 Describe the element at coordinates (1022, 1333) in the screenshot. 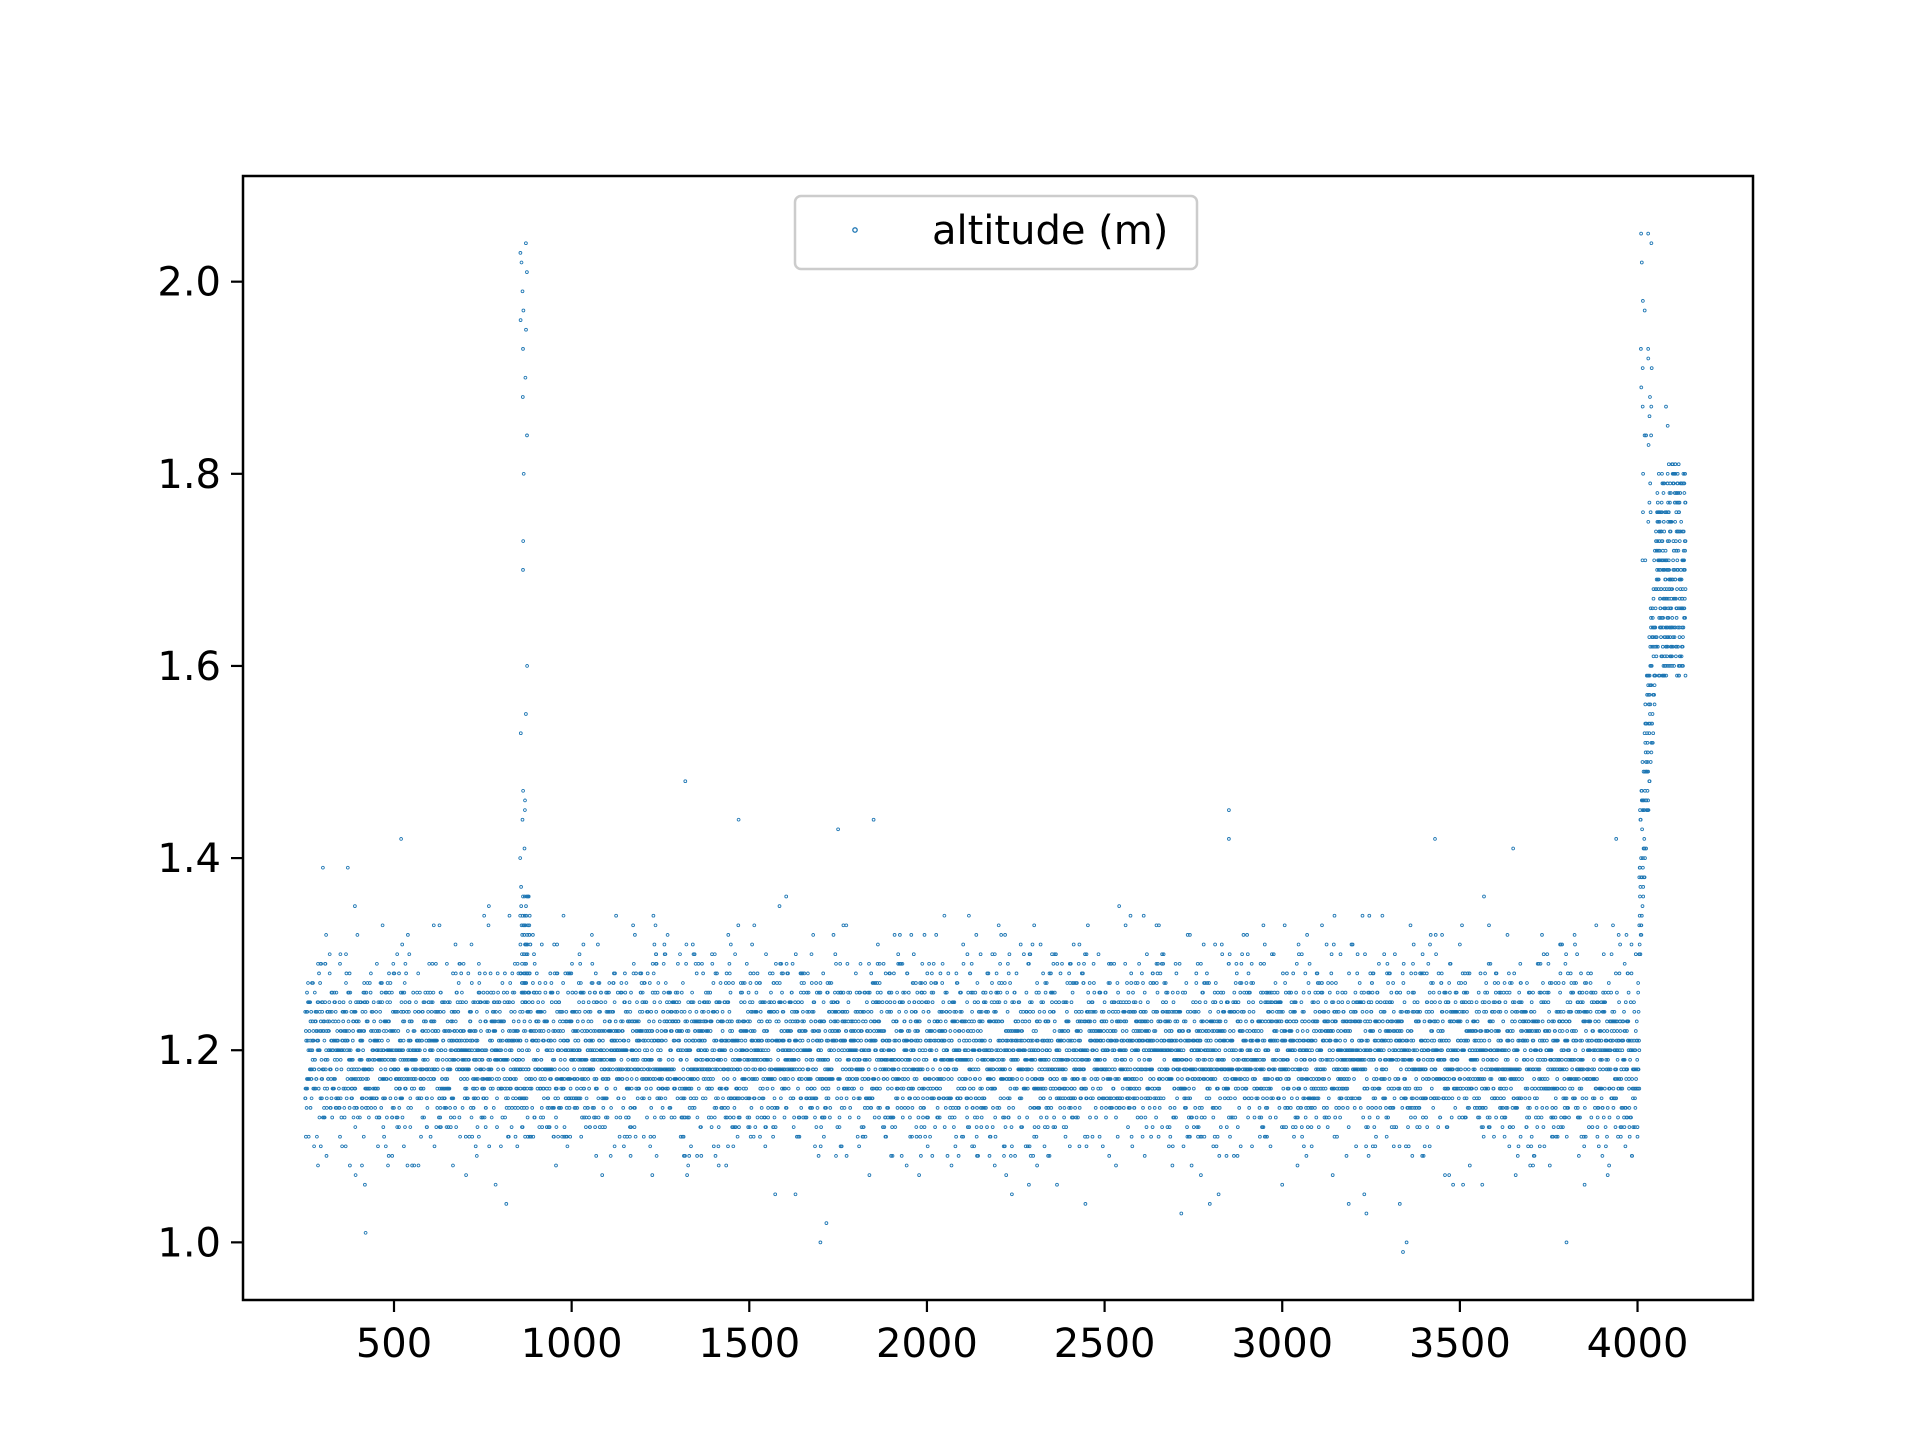

I see `x-axis: 500 1000 1500 2000 2500 3000 3500 4000` at that location.